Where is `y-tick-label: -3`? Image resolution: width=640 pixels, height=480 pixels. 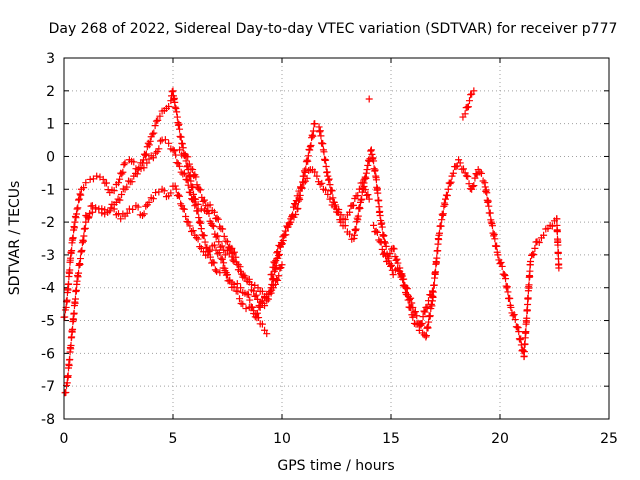
y-tick-label: -3 is located at coordinates (48, 256).